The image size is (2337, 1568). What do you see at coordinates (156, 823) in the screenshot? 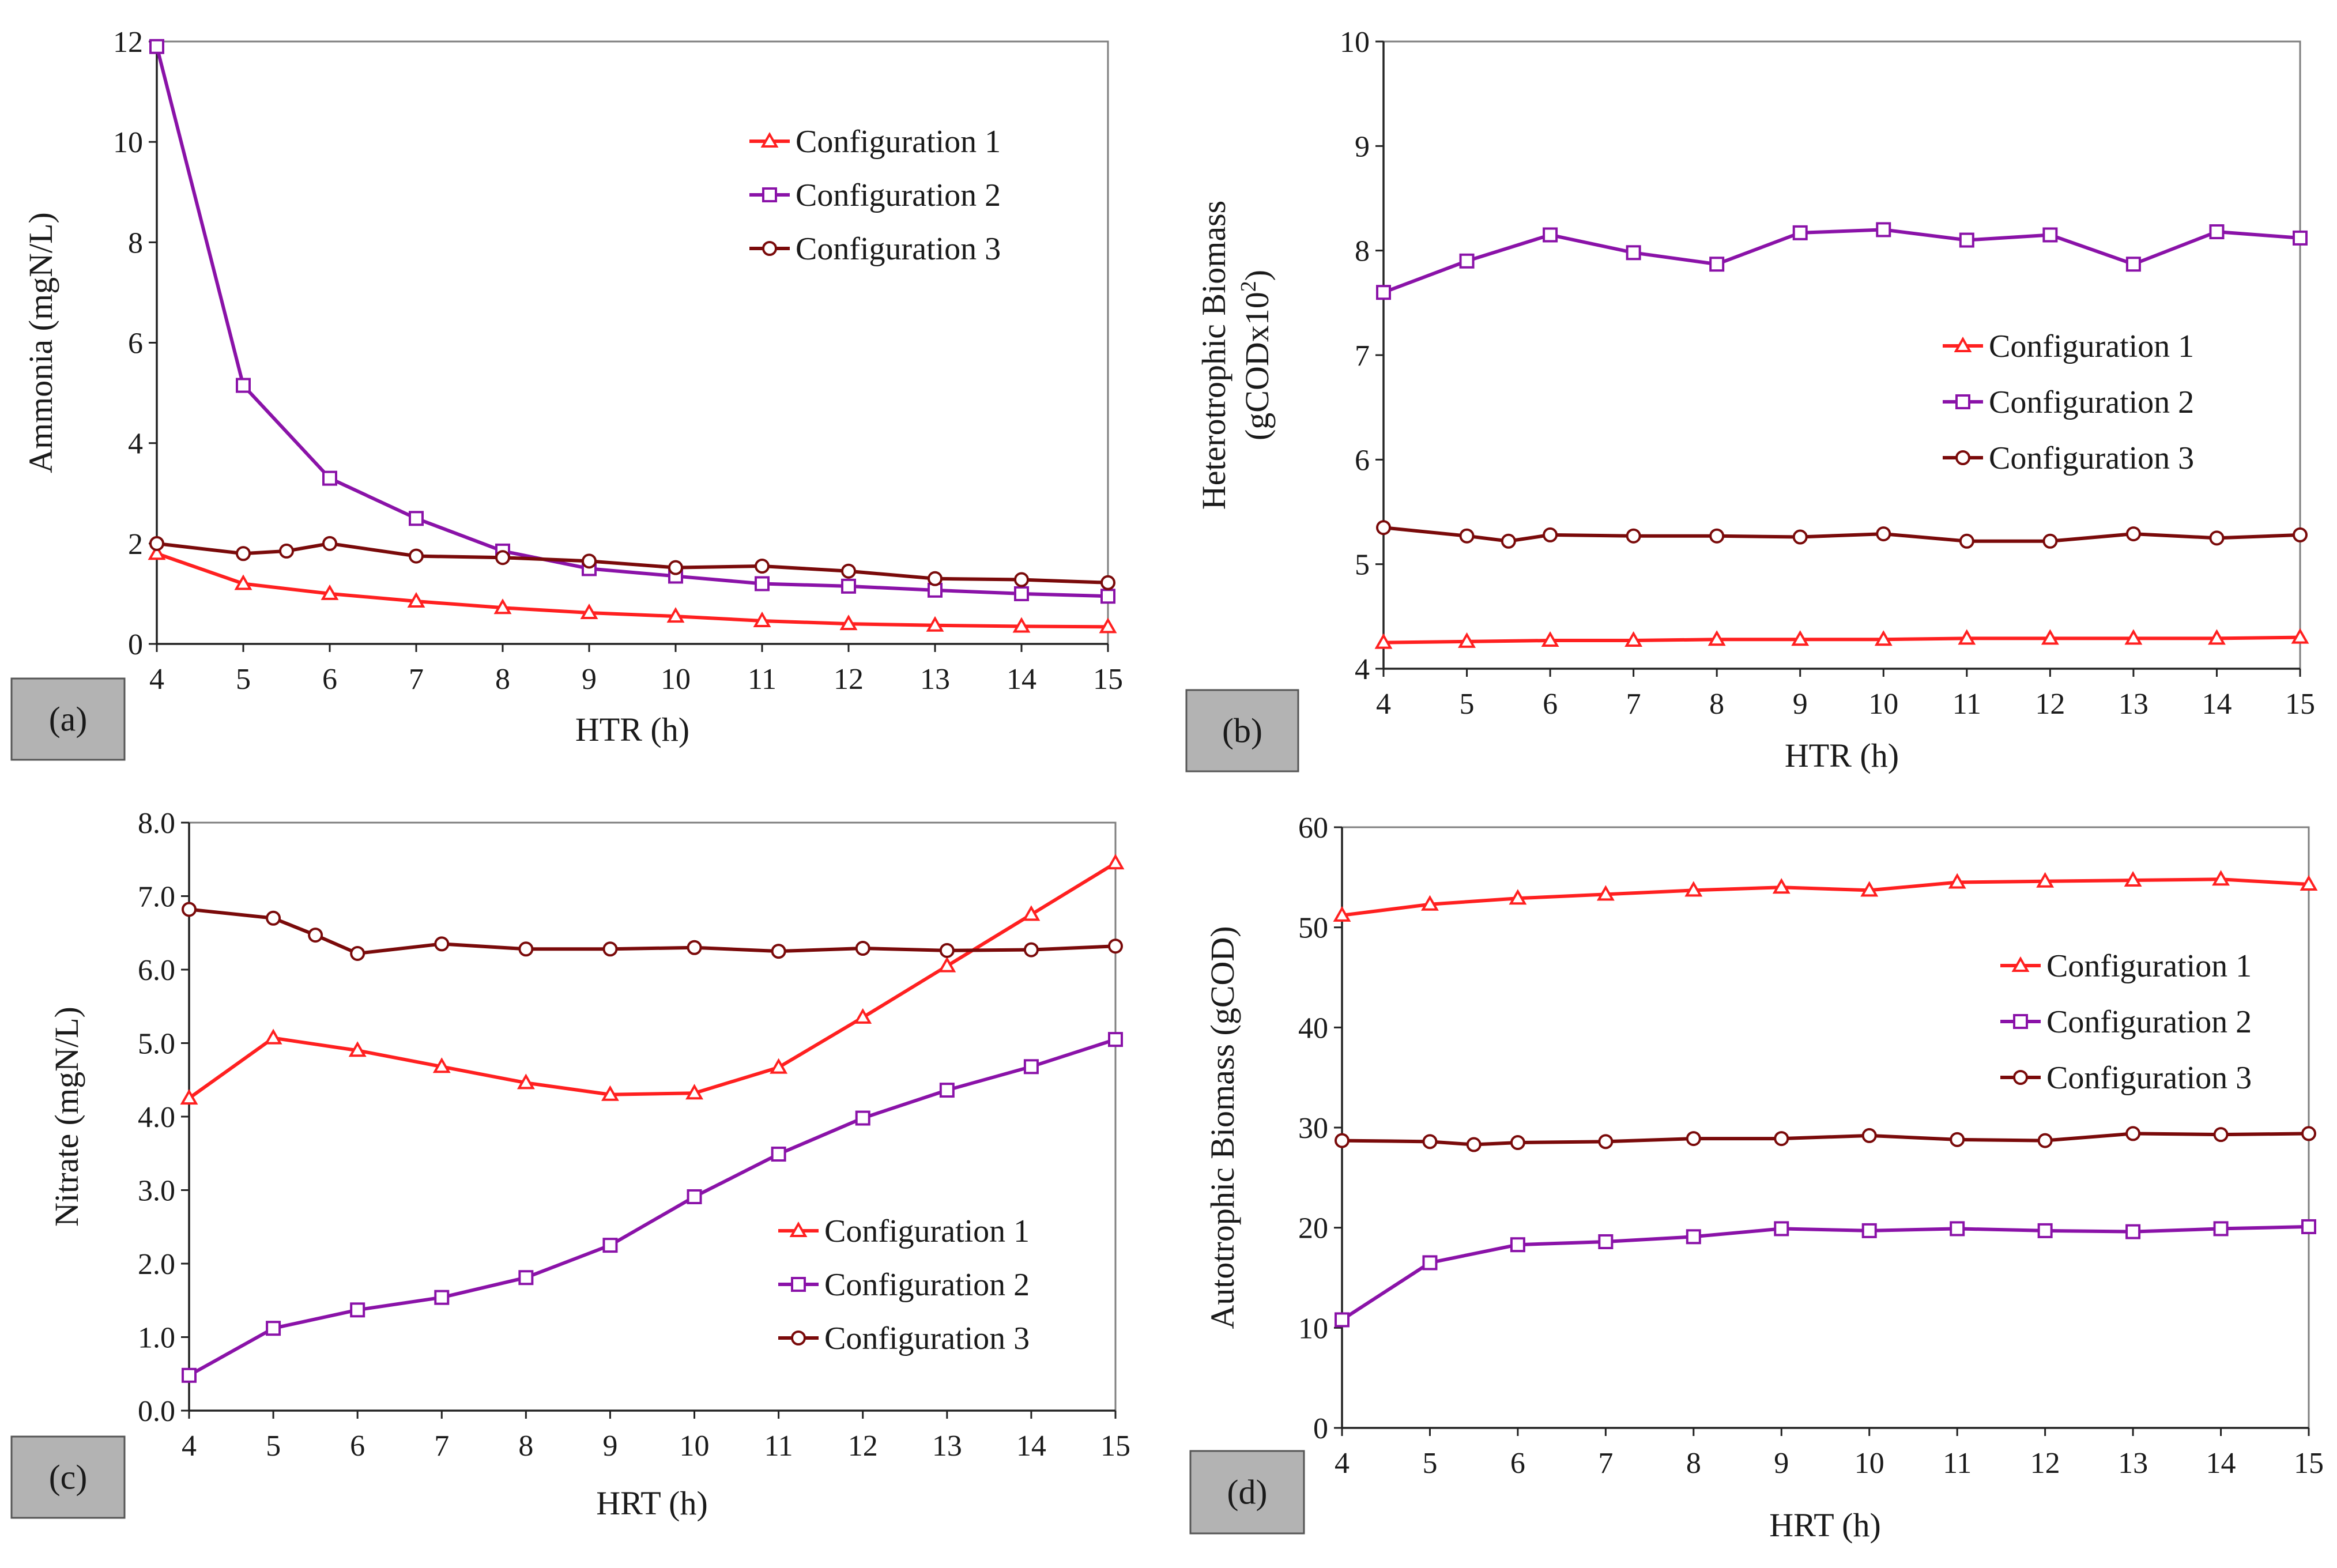
I see `y-tick-label: 8.0` at bounding box center [156, 823].